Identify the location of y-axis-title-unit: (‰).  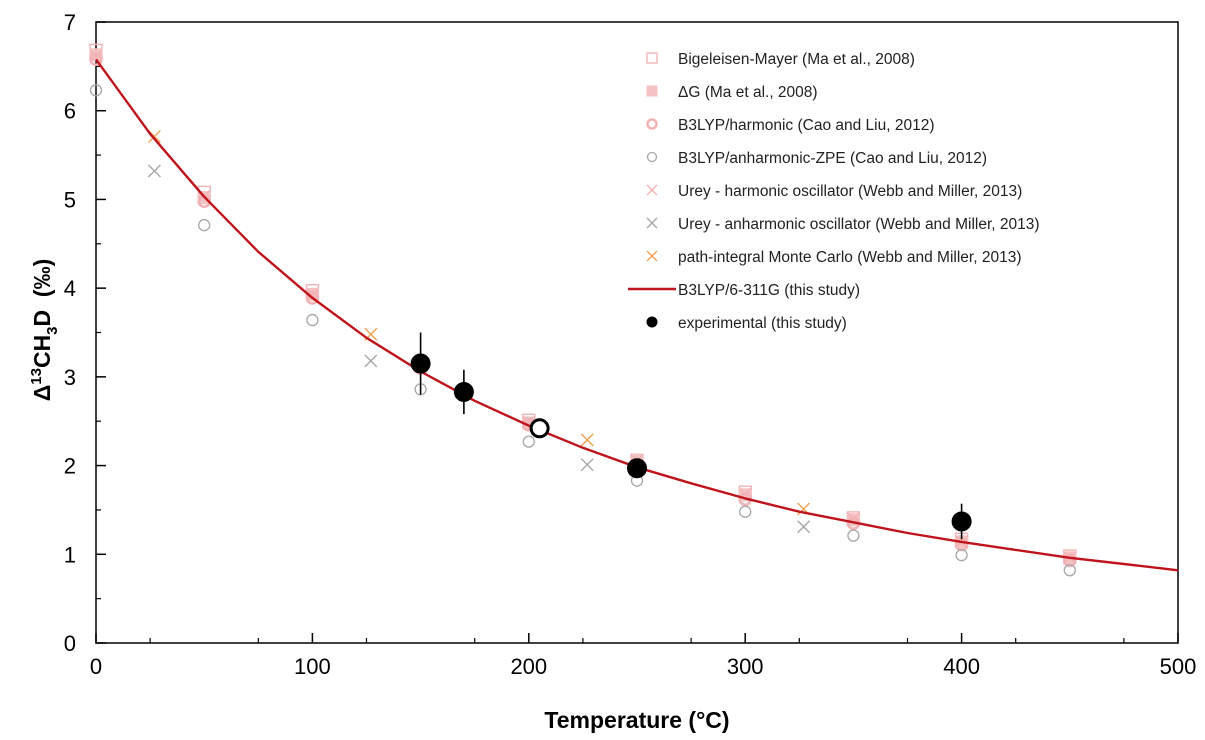
(42, 284).